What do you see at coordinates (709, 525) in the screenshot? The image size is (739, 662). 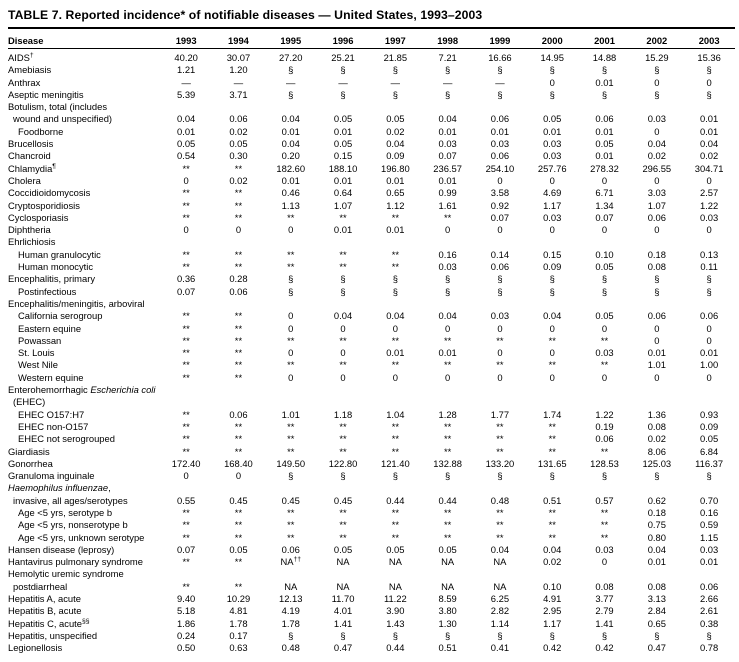 I see `value-cell: 0.59` at bounding box center [709, 525].